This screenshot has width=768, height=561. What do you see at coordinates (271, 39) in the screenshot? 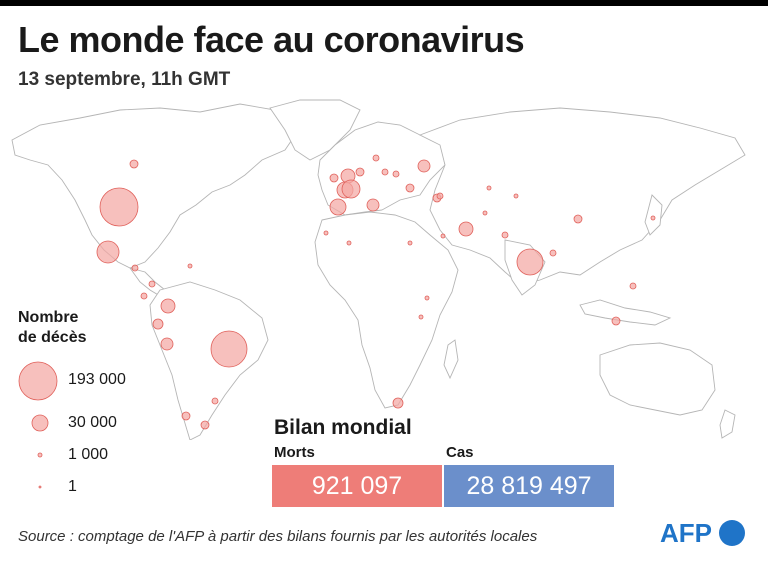
I see `page-title: Le monde face au coronavirus` at bounding box center [271, 39].